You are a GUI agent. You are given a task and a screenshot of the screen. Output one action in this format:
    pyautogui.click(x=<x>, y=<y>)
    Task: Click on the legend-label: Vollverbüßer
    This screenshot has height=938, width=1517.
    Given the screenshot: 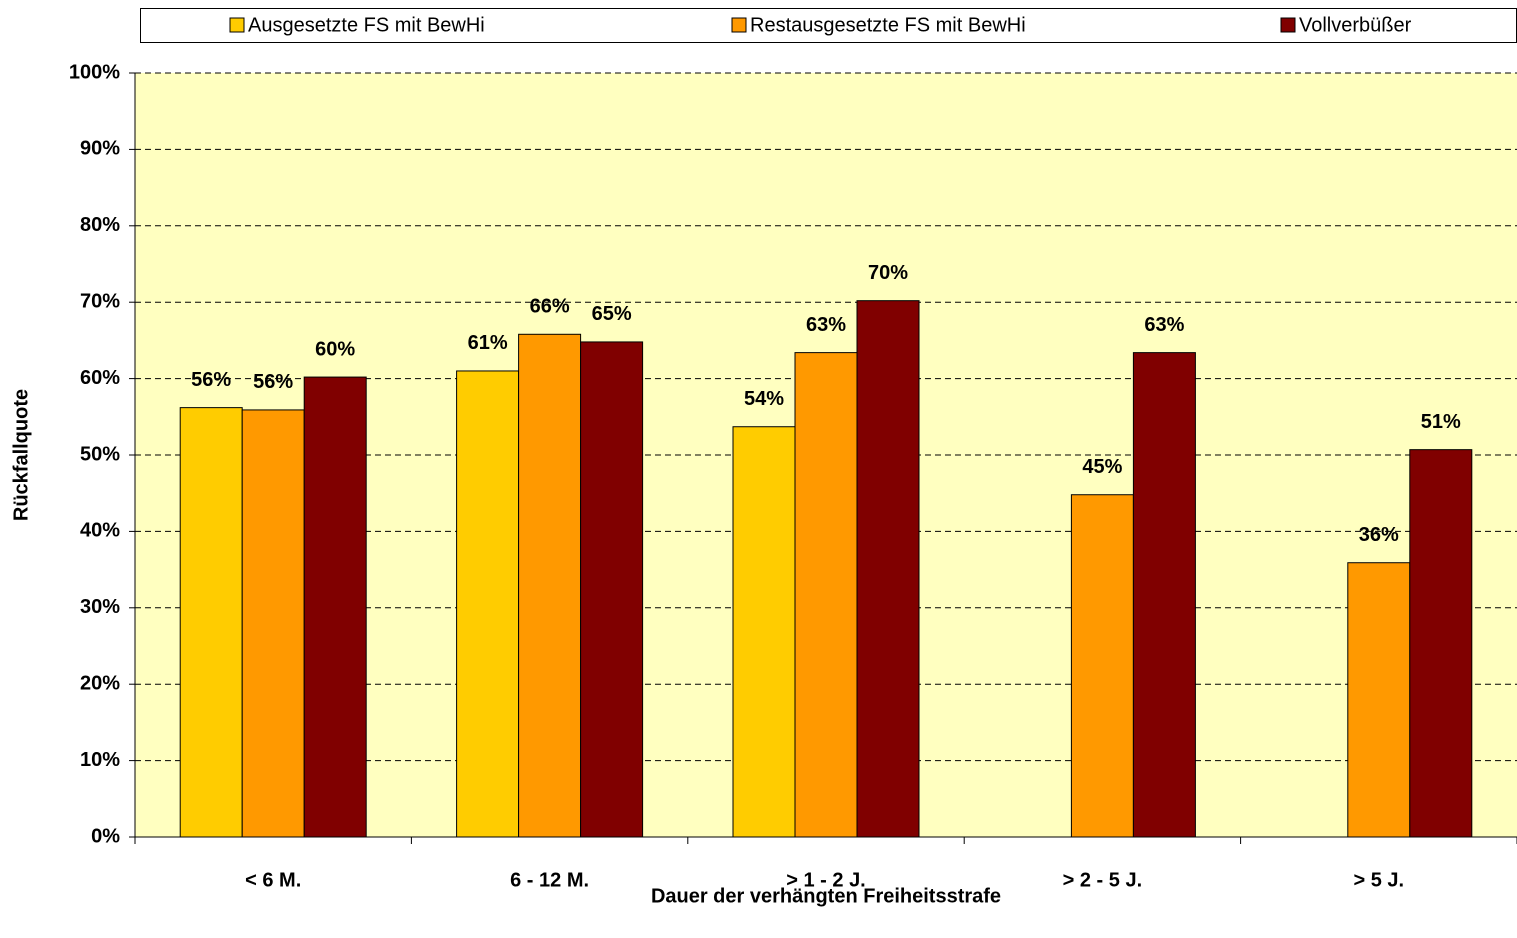 What is the action you would take?
    pyautogui.click(x=1355, y=25)
    